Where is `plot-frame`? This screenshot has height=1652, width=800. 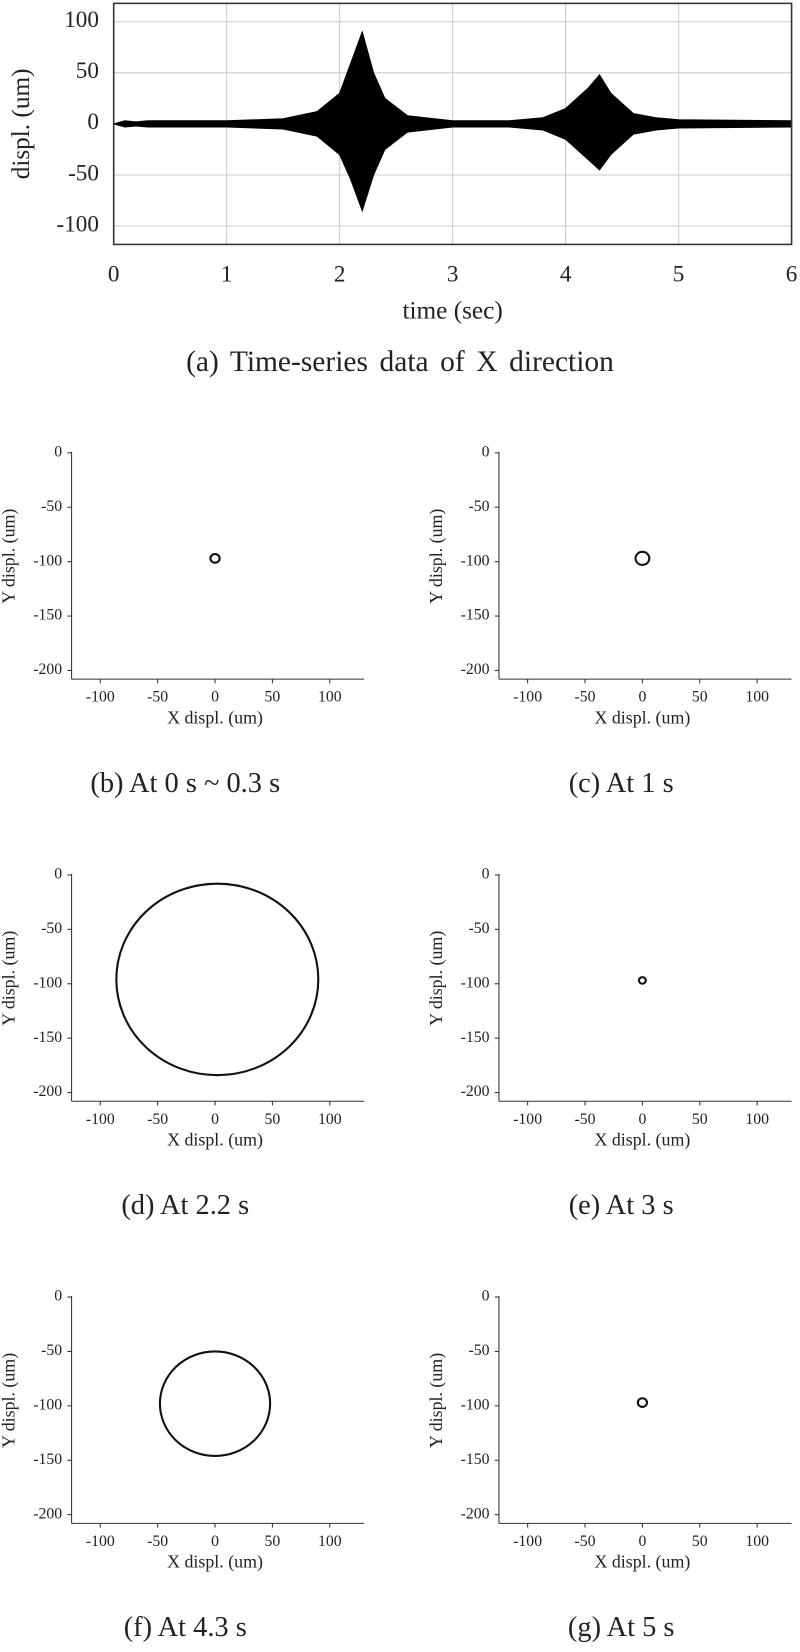 plot-frame is located at coordinates (452, 124).